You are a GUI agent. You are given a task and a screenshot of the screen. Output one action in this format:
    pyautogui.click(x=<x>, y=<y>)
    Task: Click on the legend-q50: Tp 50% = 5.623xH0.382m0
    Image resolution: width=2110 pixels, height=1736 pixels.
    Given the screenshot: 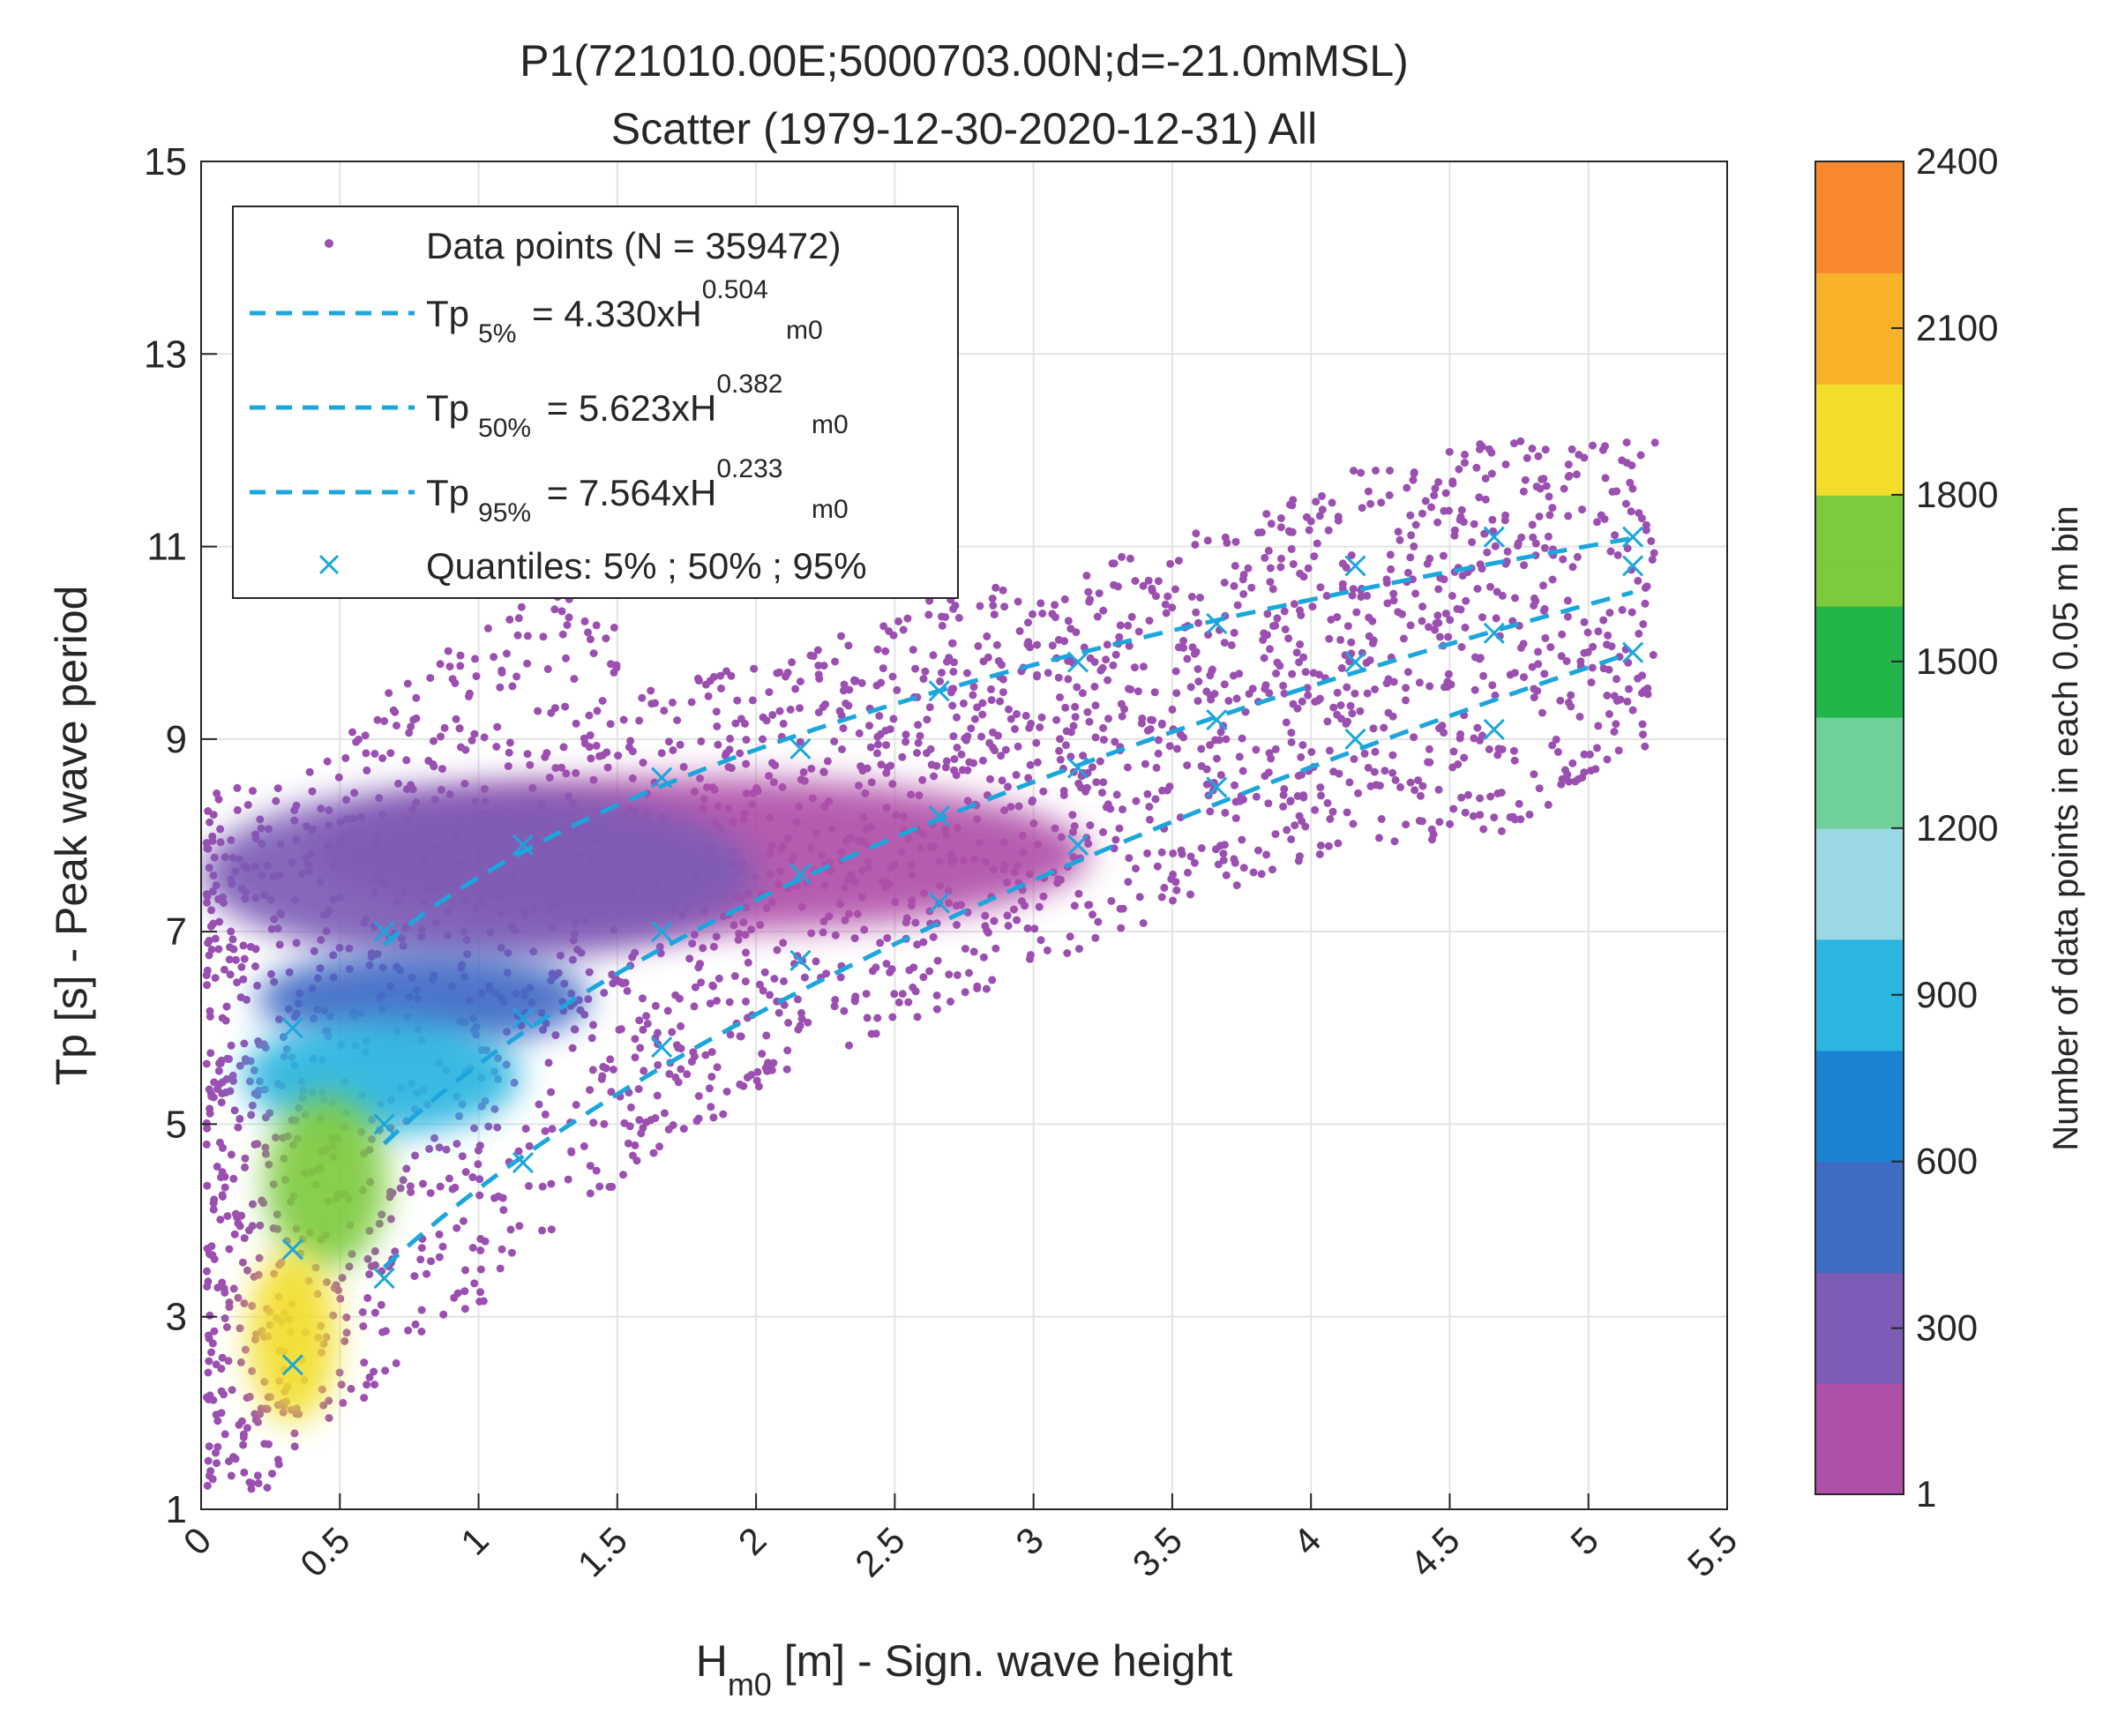 What is the action you would take?
    pyautogui.click(x=637, y=406)
    